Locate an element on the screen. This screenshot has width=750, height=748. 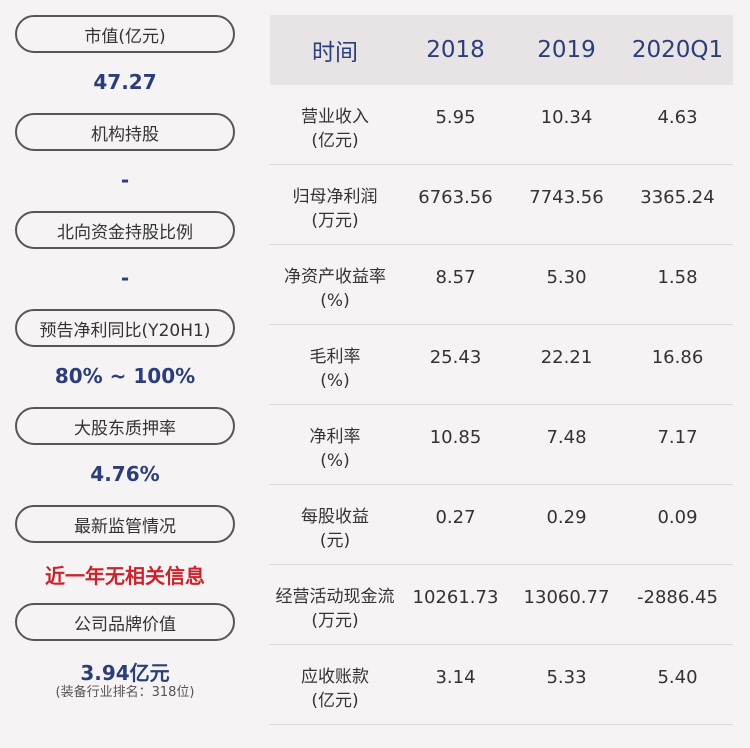
table-cell: 1.58 is located at coordinates (677, 277).